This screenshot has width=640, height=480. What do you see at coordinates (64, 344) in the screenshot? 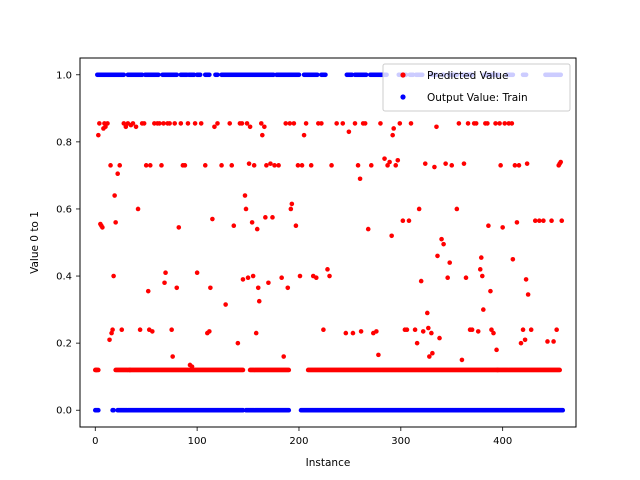
I see `y-tick-label: 0.2` at bounding box center [64, 344].